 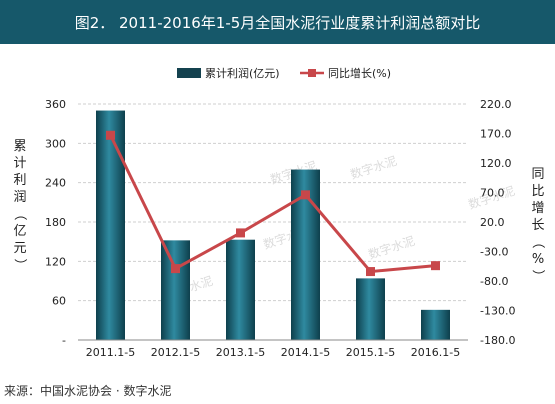 I want to click on right-axis-title: ）, so click(x=537, y=275).